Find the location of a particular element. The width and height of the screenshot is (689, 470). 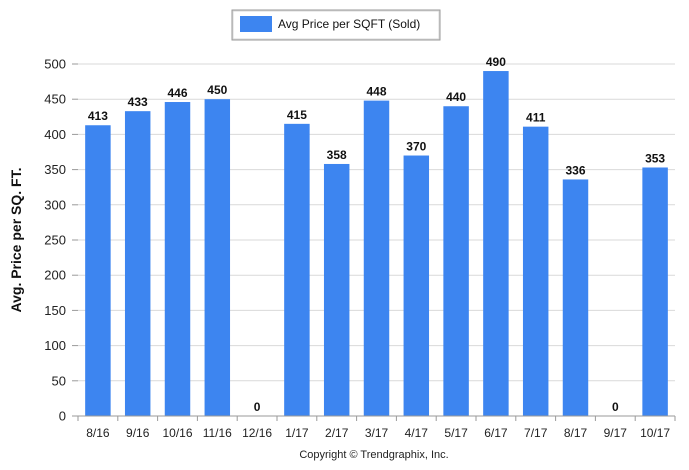

x-tick-label: 5/17 is located at coordinates (456, 433).